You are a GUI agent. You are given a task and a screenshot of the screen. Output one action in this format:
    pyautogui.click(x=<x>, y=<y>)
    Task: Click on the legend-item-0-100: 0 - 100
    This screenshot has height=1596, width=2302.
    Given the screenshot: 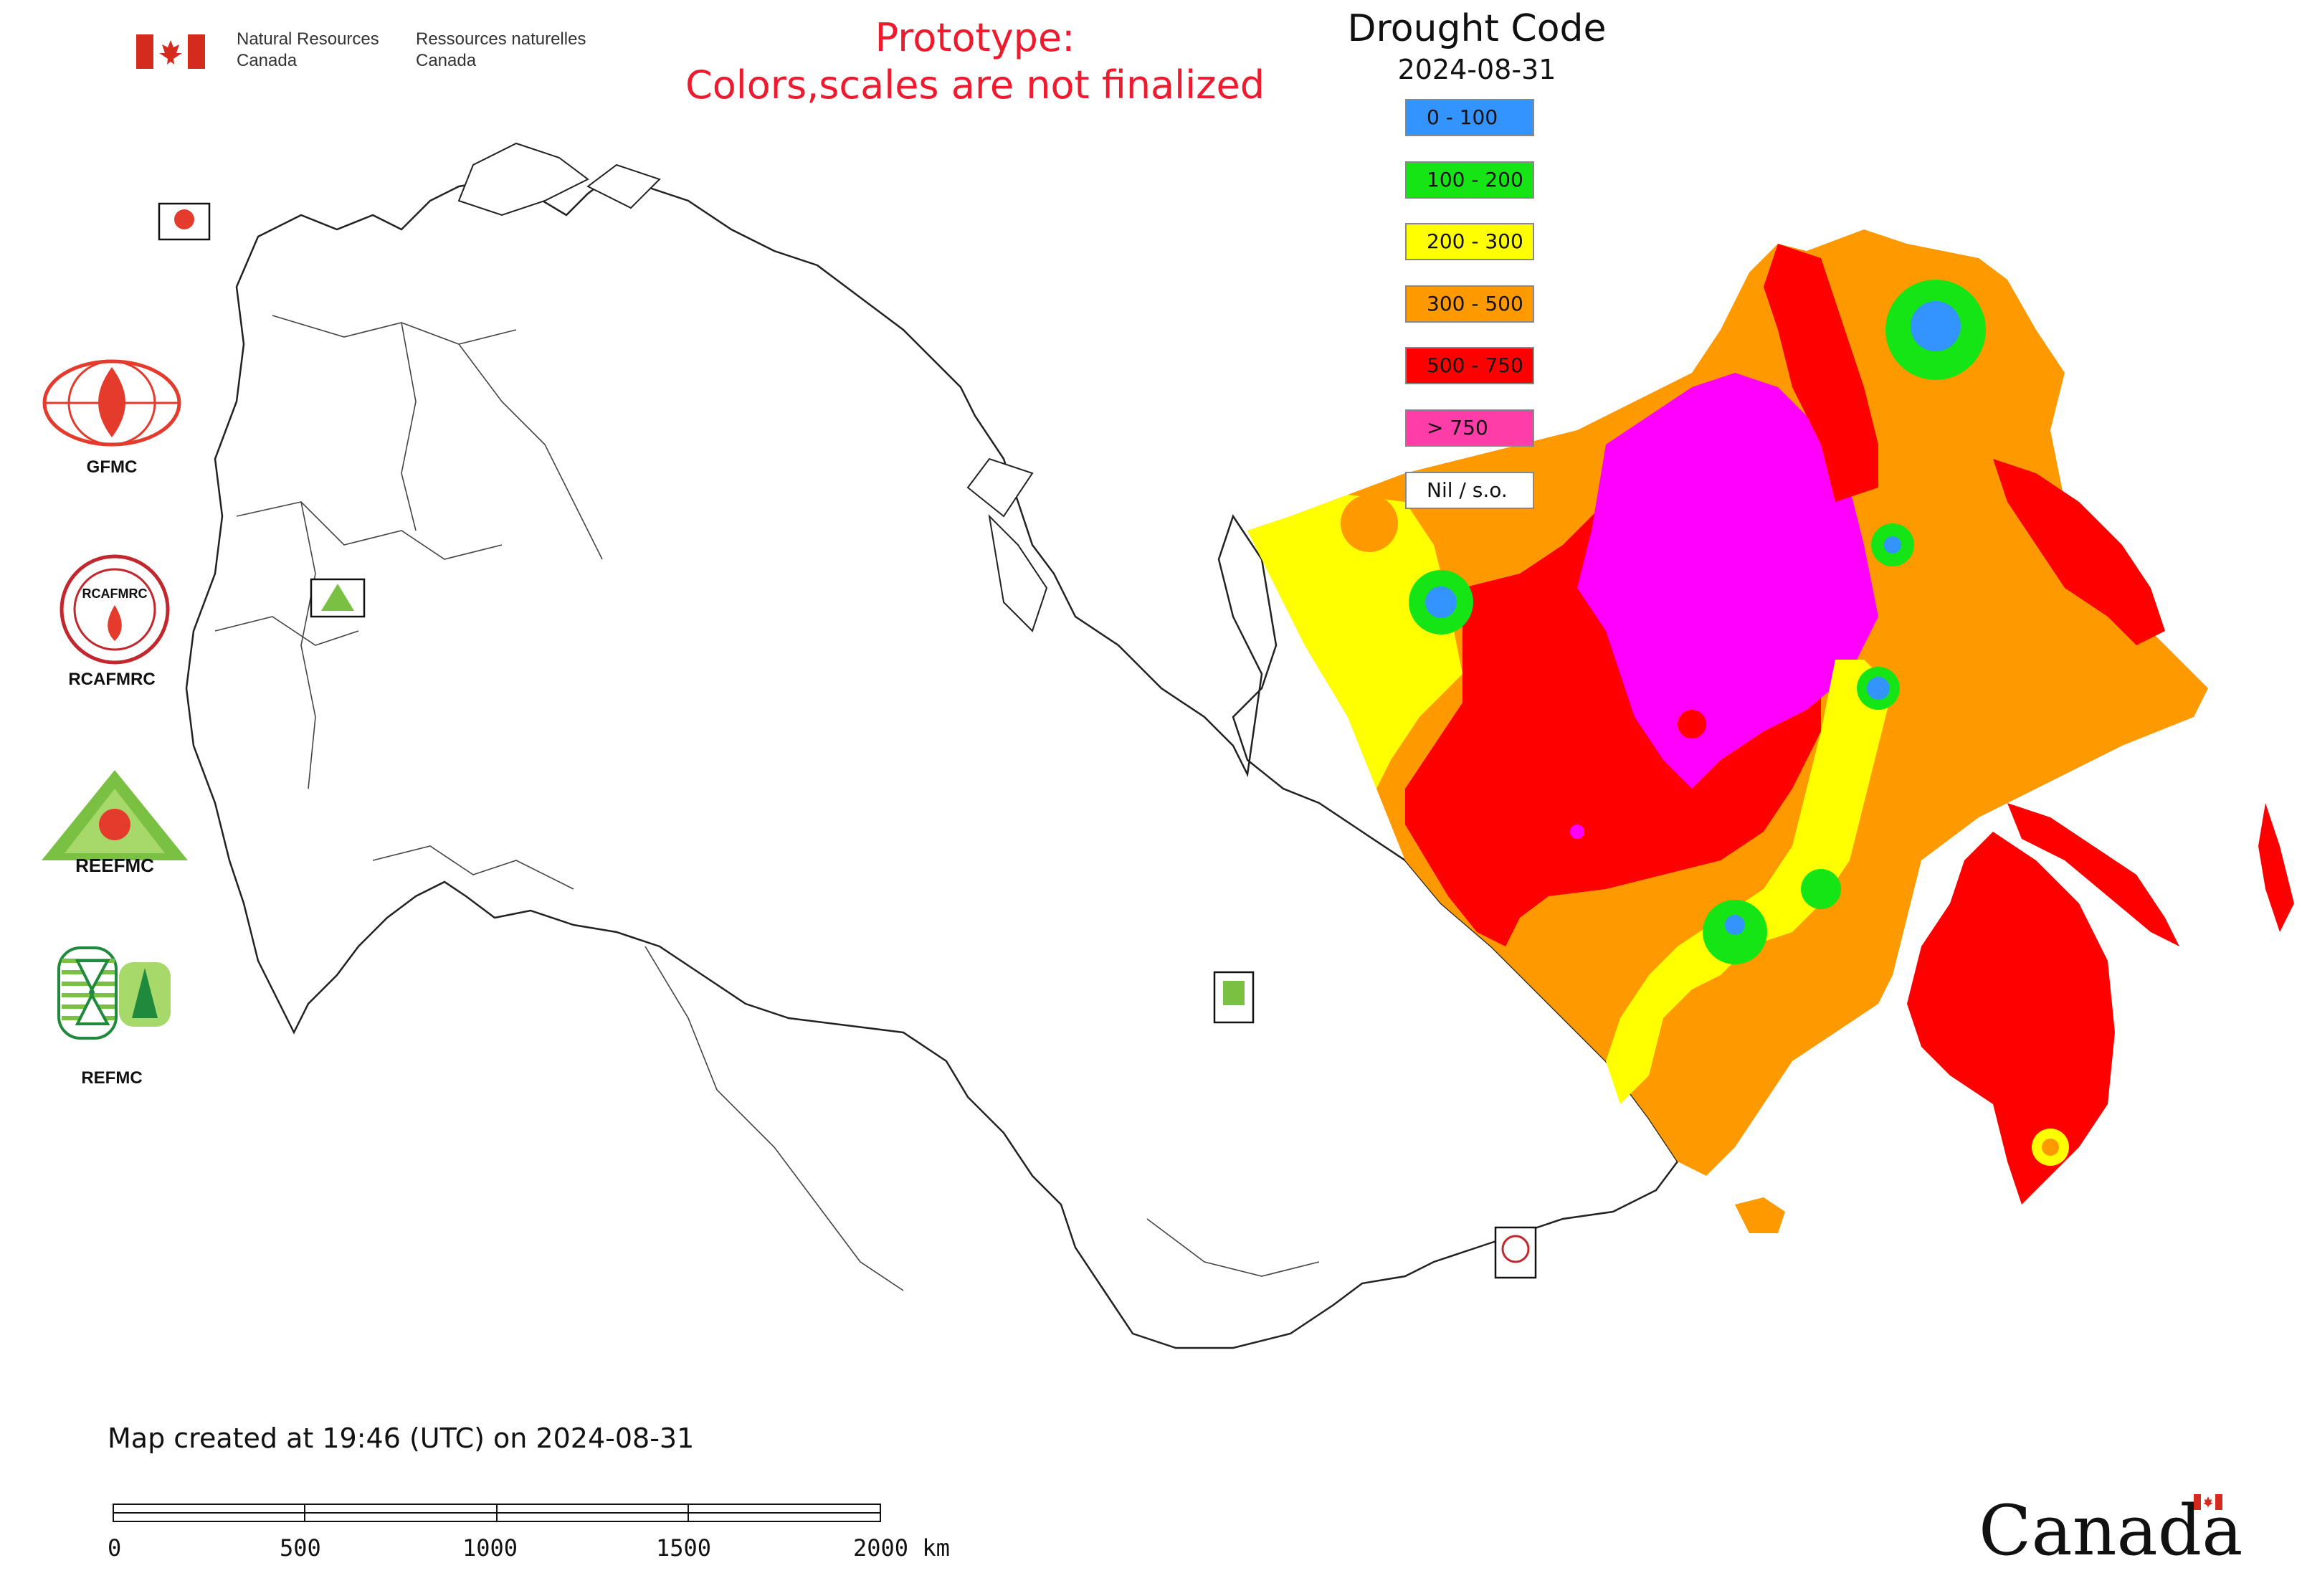 What is the action you would take?
    pyautogui.click(x=1470, y=117)
    